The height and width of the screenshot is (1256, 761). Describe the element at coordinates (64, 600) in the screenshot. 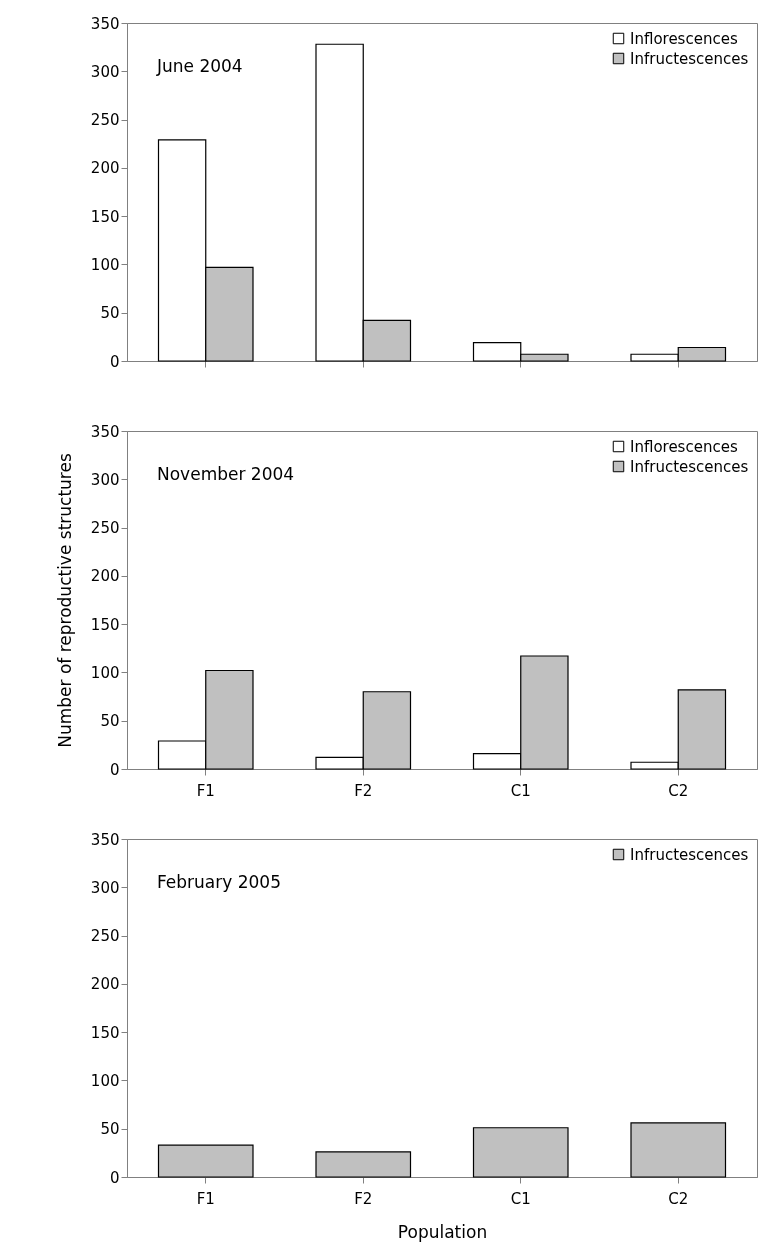

I see `y-axis-title: Number of reproductive structures` at that location.